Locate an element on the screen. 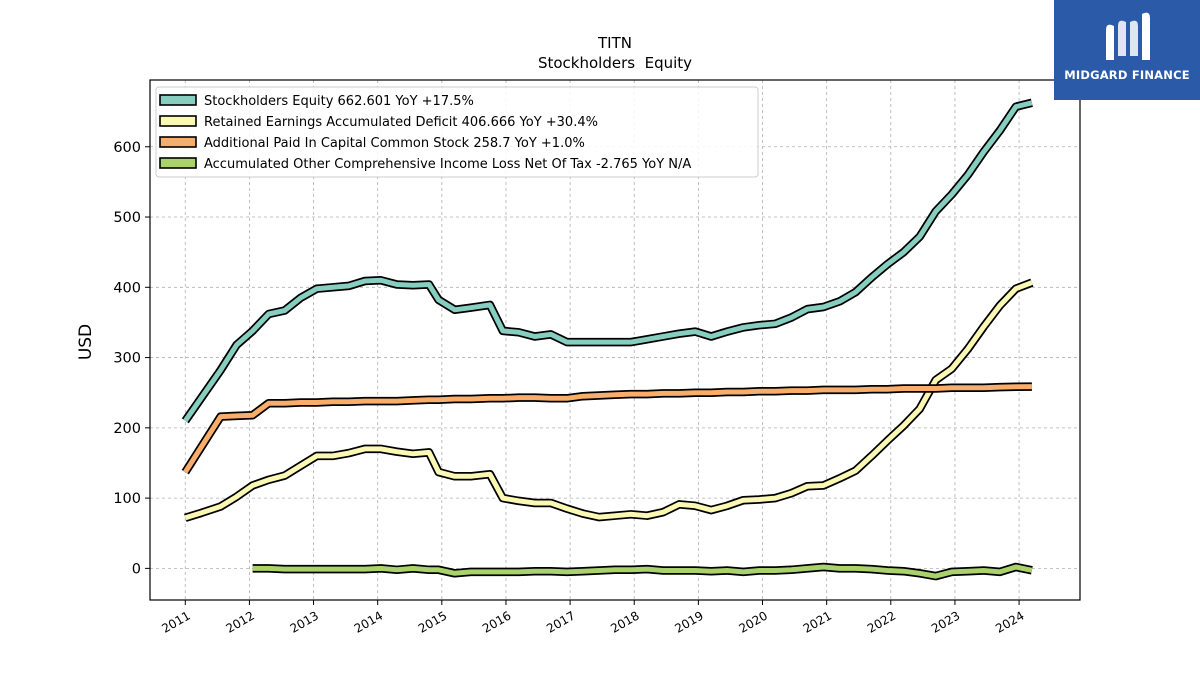  x-tick-label: 2015 is located at coordinates (432, 621).